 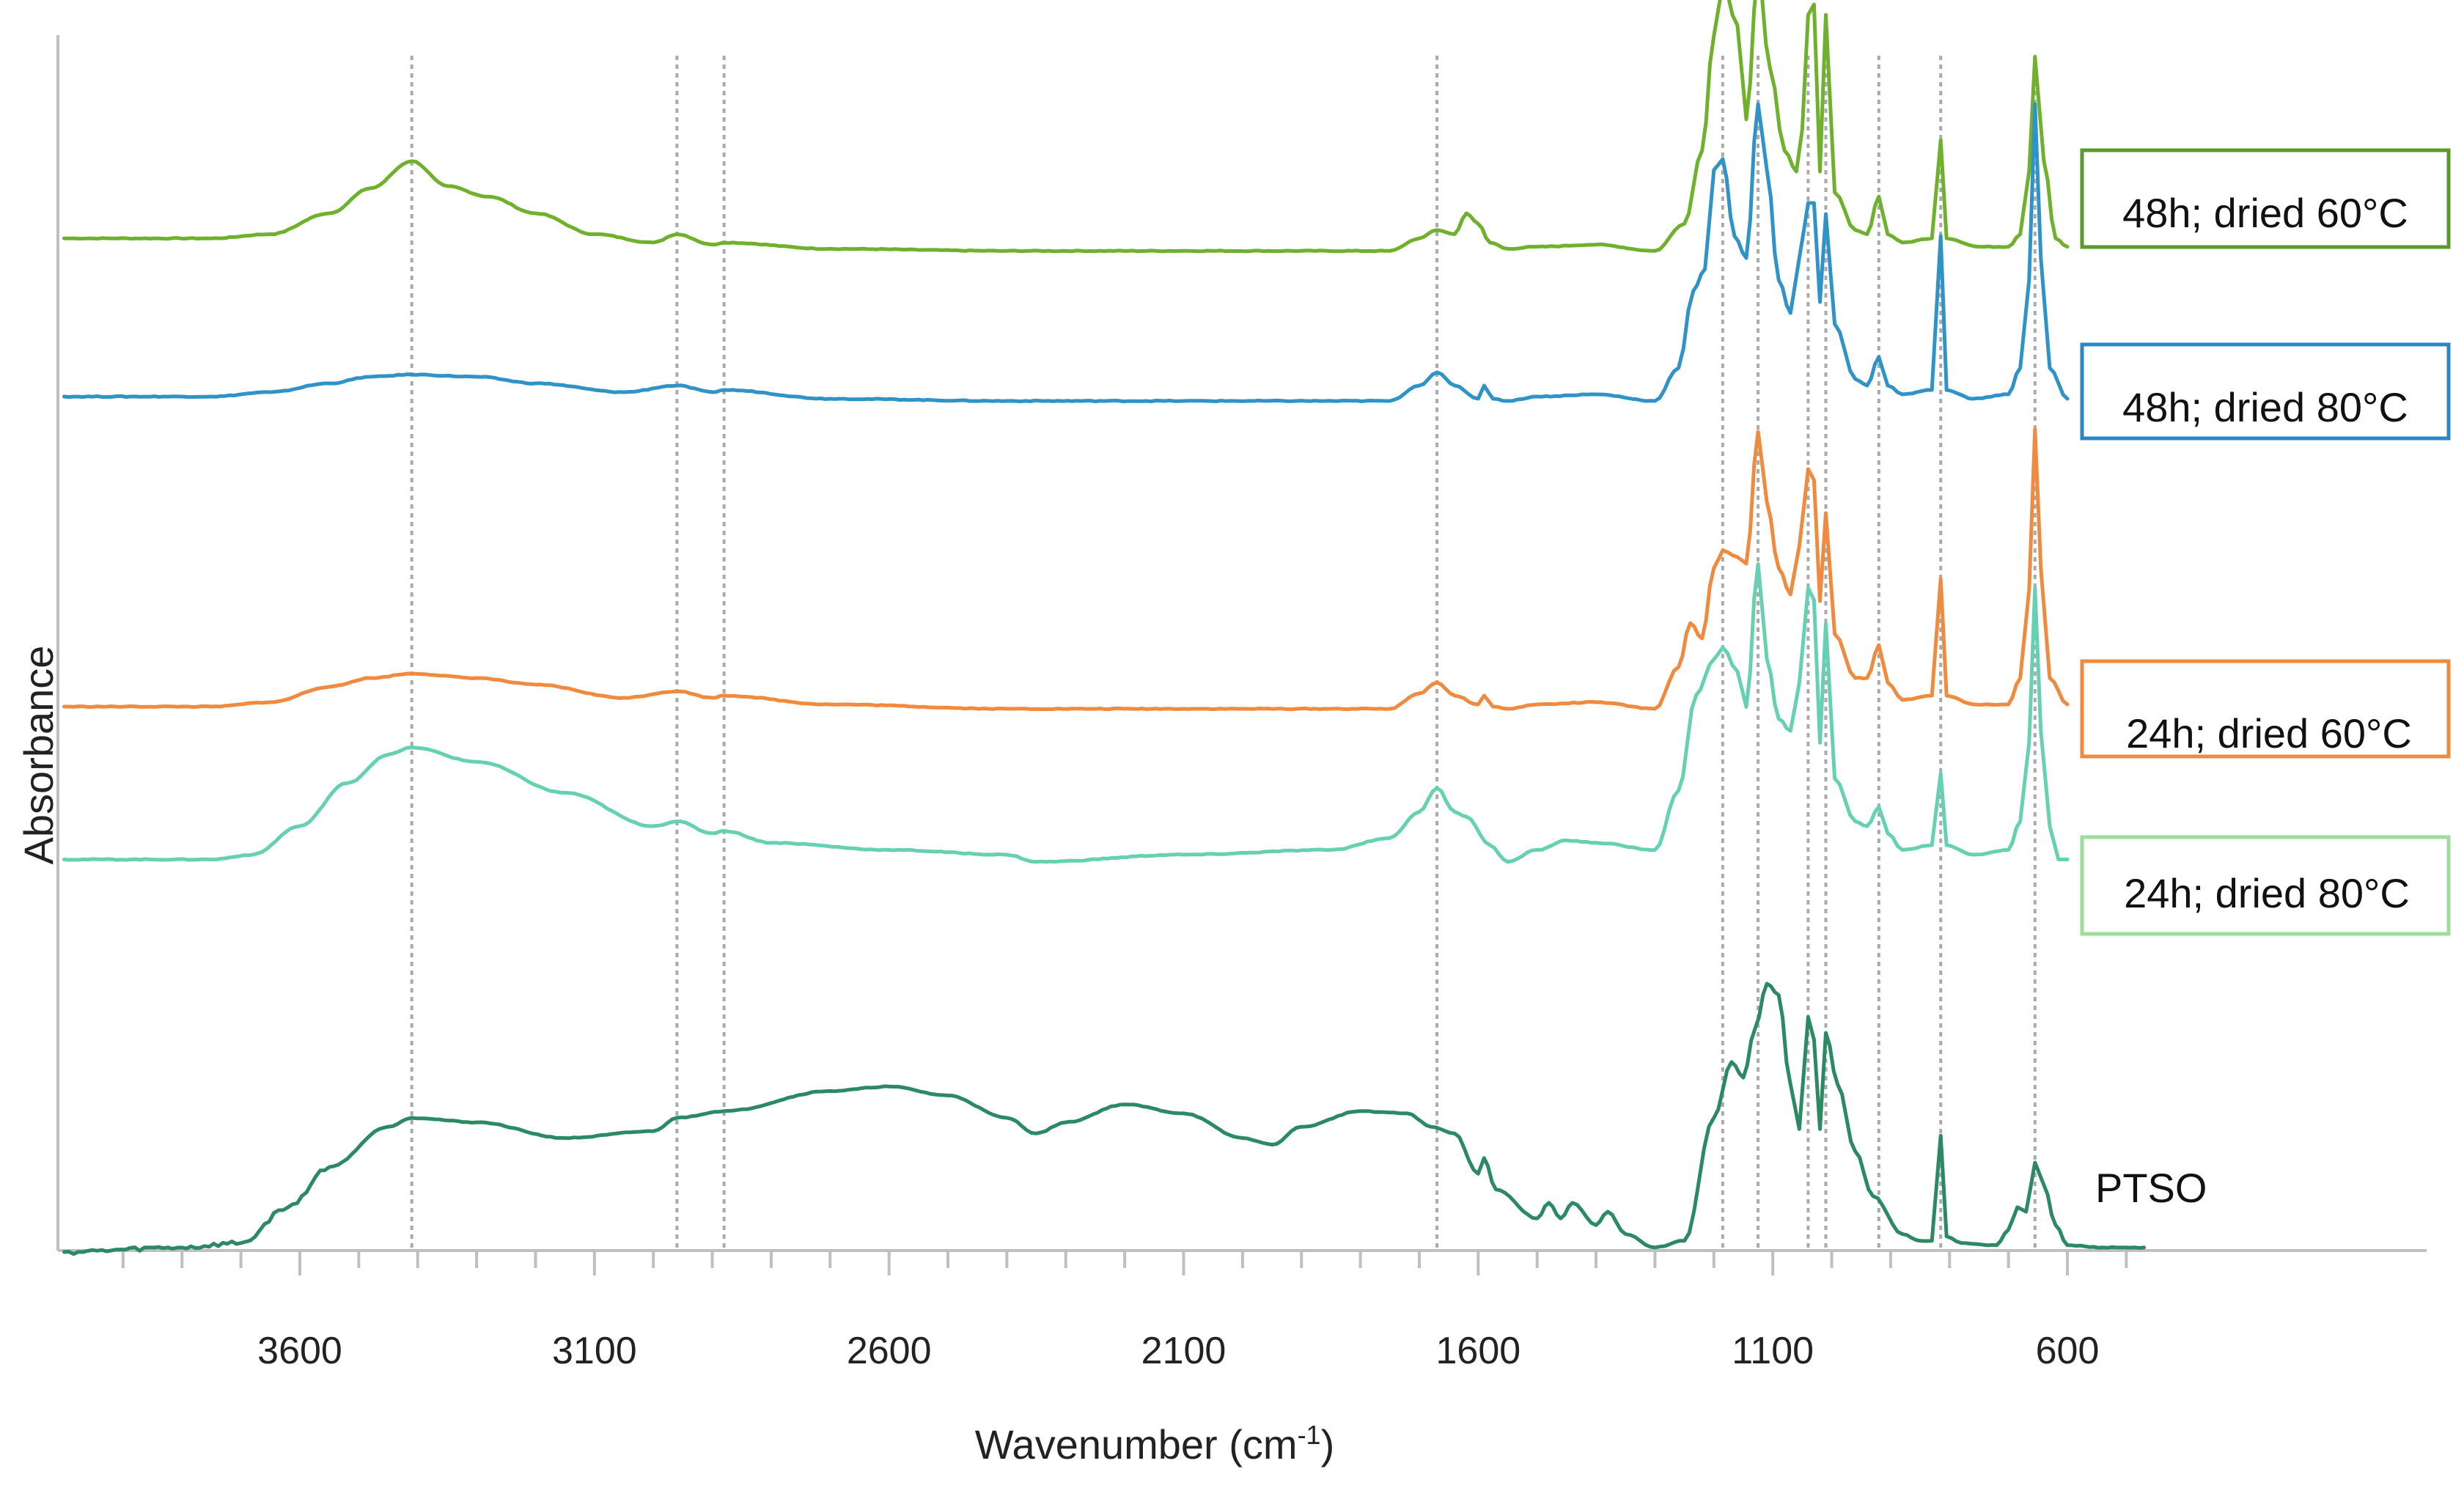 I want to click on legend-label: 24h; dried 80°C, so click(x=2267, y=893).